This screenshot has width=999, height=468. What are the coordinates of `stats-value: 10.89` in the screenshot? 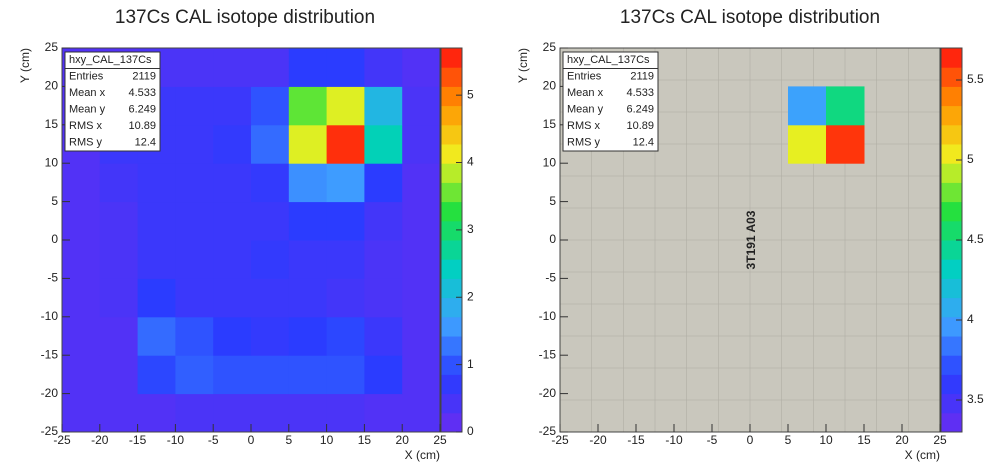 It's located at (640, 126).